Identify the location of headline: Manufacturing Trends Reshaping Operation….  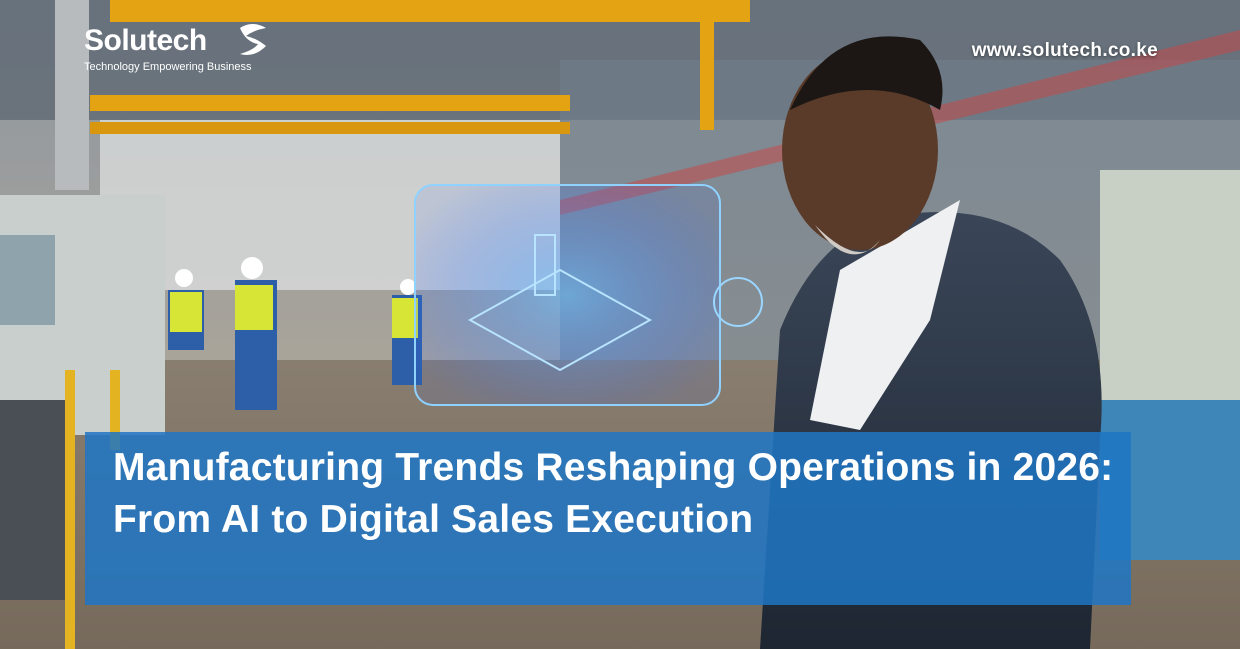
(613, 493).